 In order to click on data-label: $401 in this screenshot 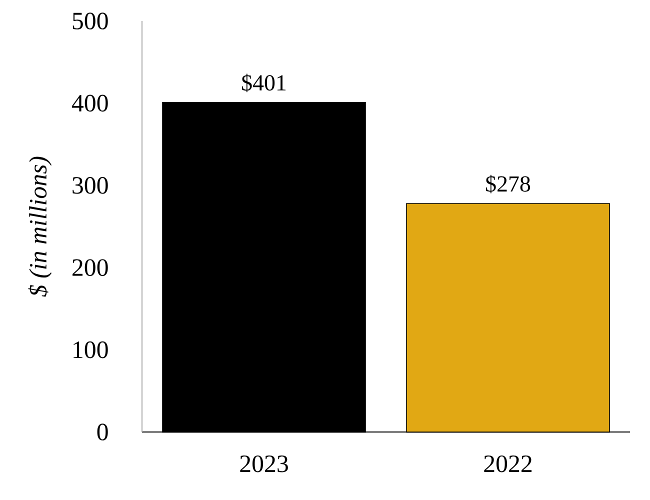, I will do `click(264, 83)`.